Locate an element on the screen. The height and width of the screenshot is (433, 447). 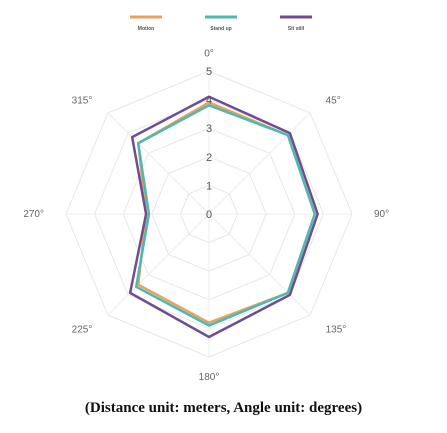
angle-label: 180° is located at coordinates (209, 377).